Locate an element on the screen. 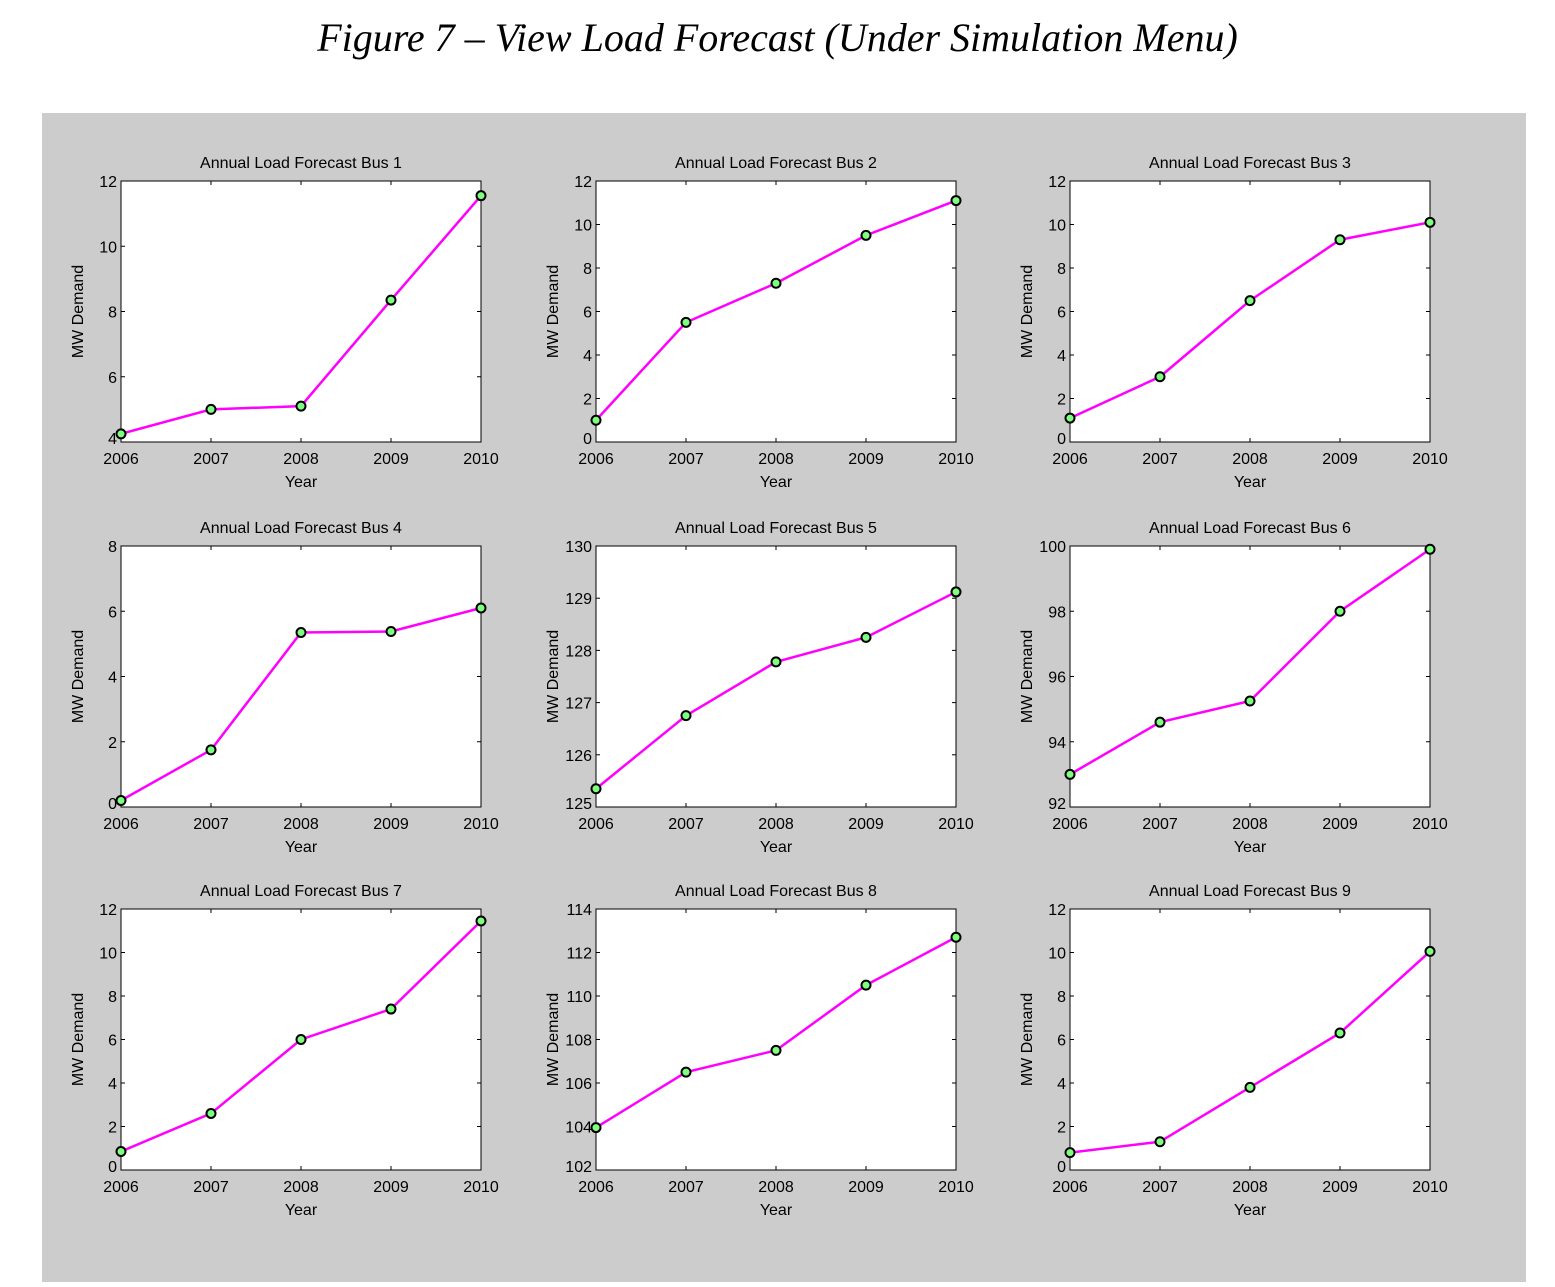  y-tick-label: 126 is located at coordinates (578, 756).